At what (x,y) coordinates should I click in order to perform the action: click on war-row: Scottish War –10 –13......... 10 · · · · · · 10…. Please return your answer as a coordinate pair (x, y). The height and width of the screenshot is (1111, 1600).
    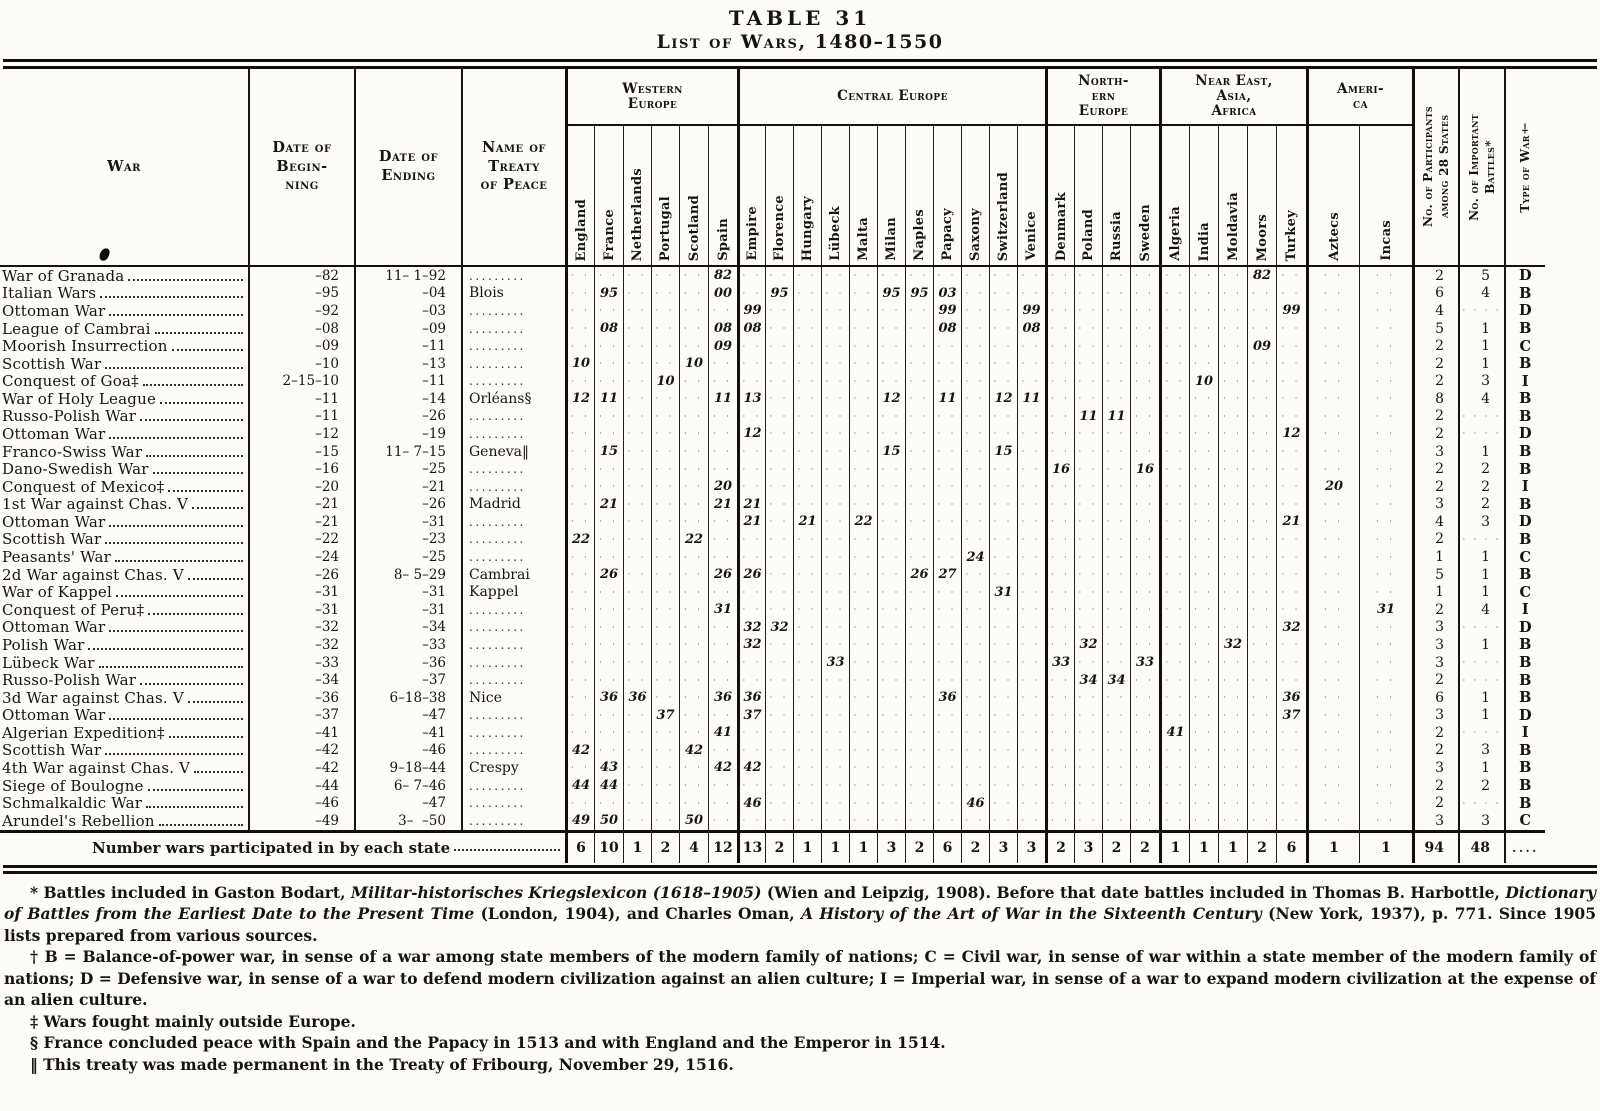
    Looking at the image, I should click on (772, 364).